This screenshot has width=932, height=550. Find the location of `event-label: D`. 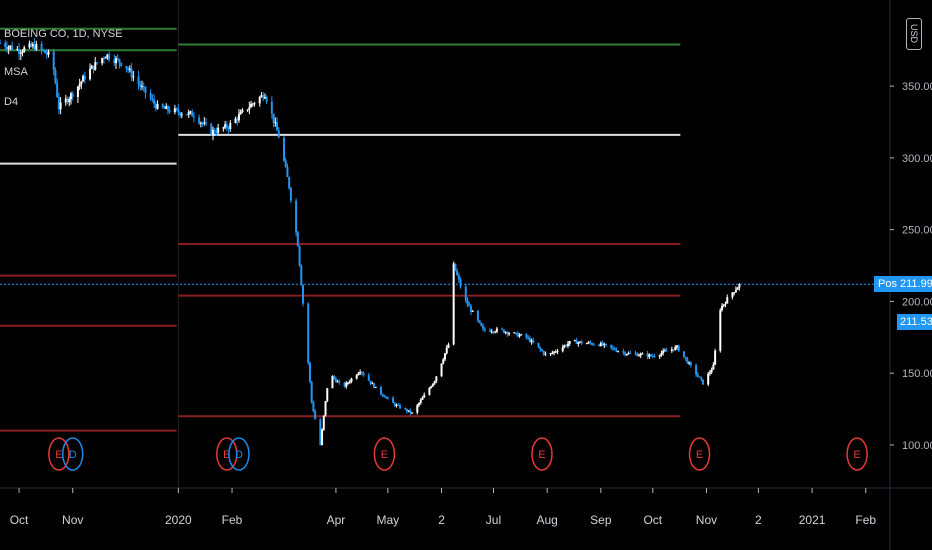

event-label: D is located at coordinates (73, 455).